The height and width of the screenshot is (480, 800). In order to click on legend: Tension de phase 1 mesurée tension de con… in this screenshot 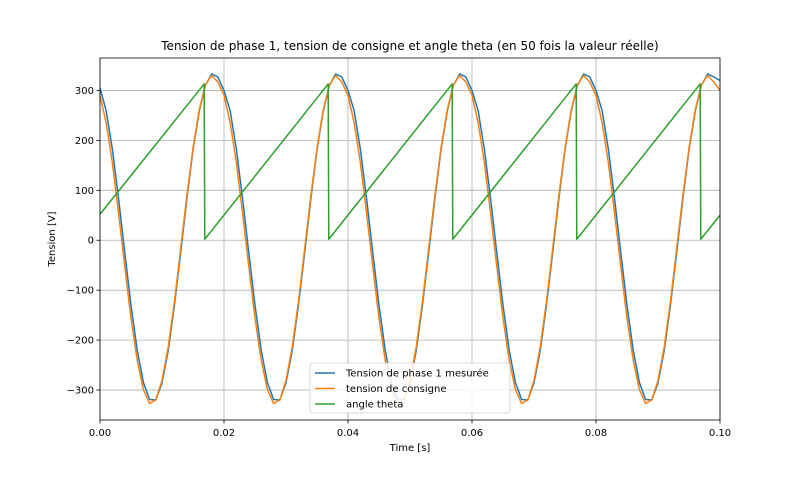, I will do `click(410, 388)`.